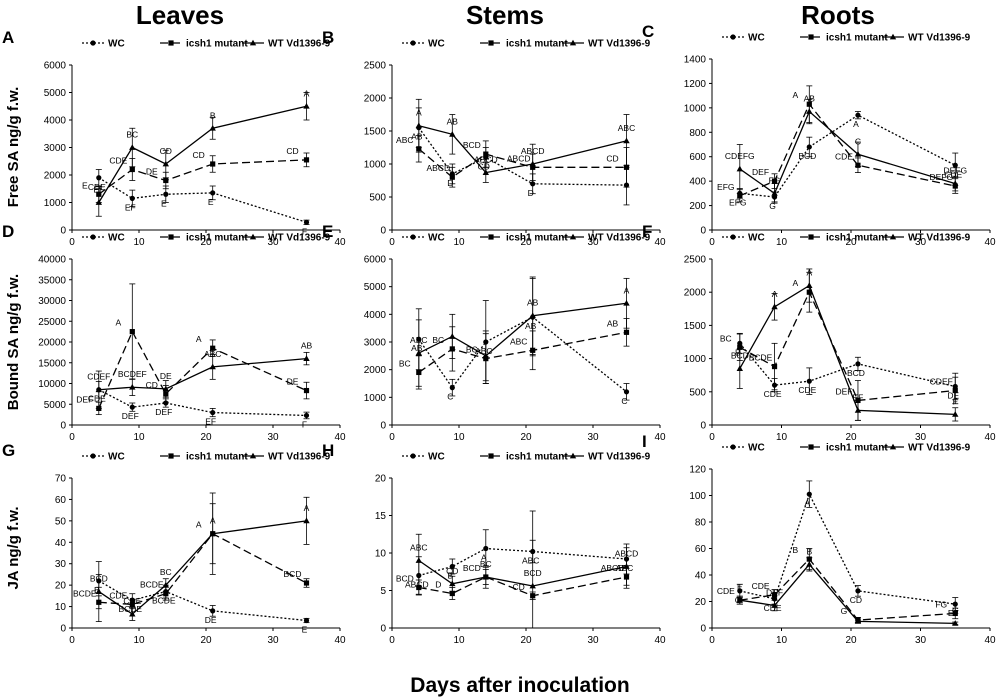  I want to click on significance-label: ABC, so click(212, 354).